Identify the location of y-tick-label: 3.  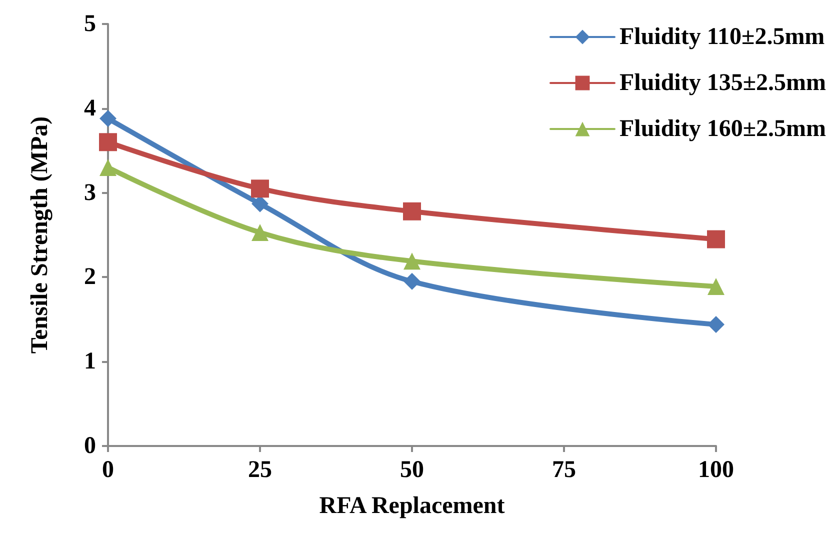
(90, 193).